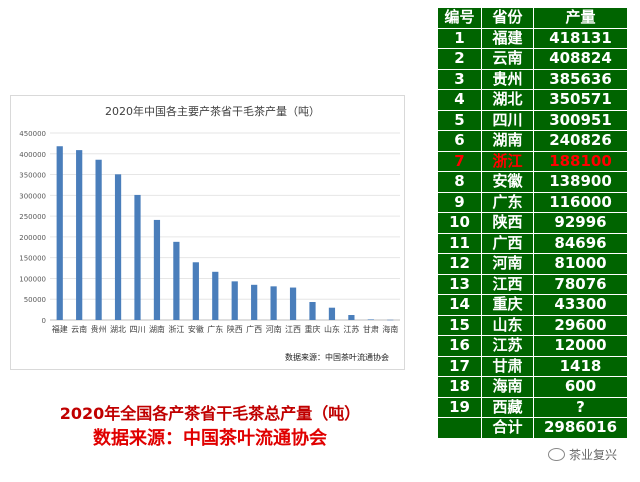  What do you see at coordinates (580, 264) in the screenshot?
I see `table-cell: 81000` at bounding box center [580, 264].